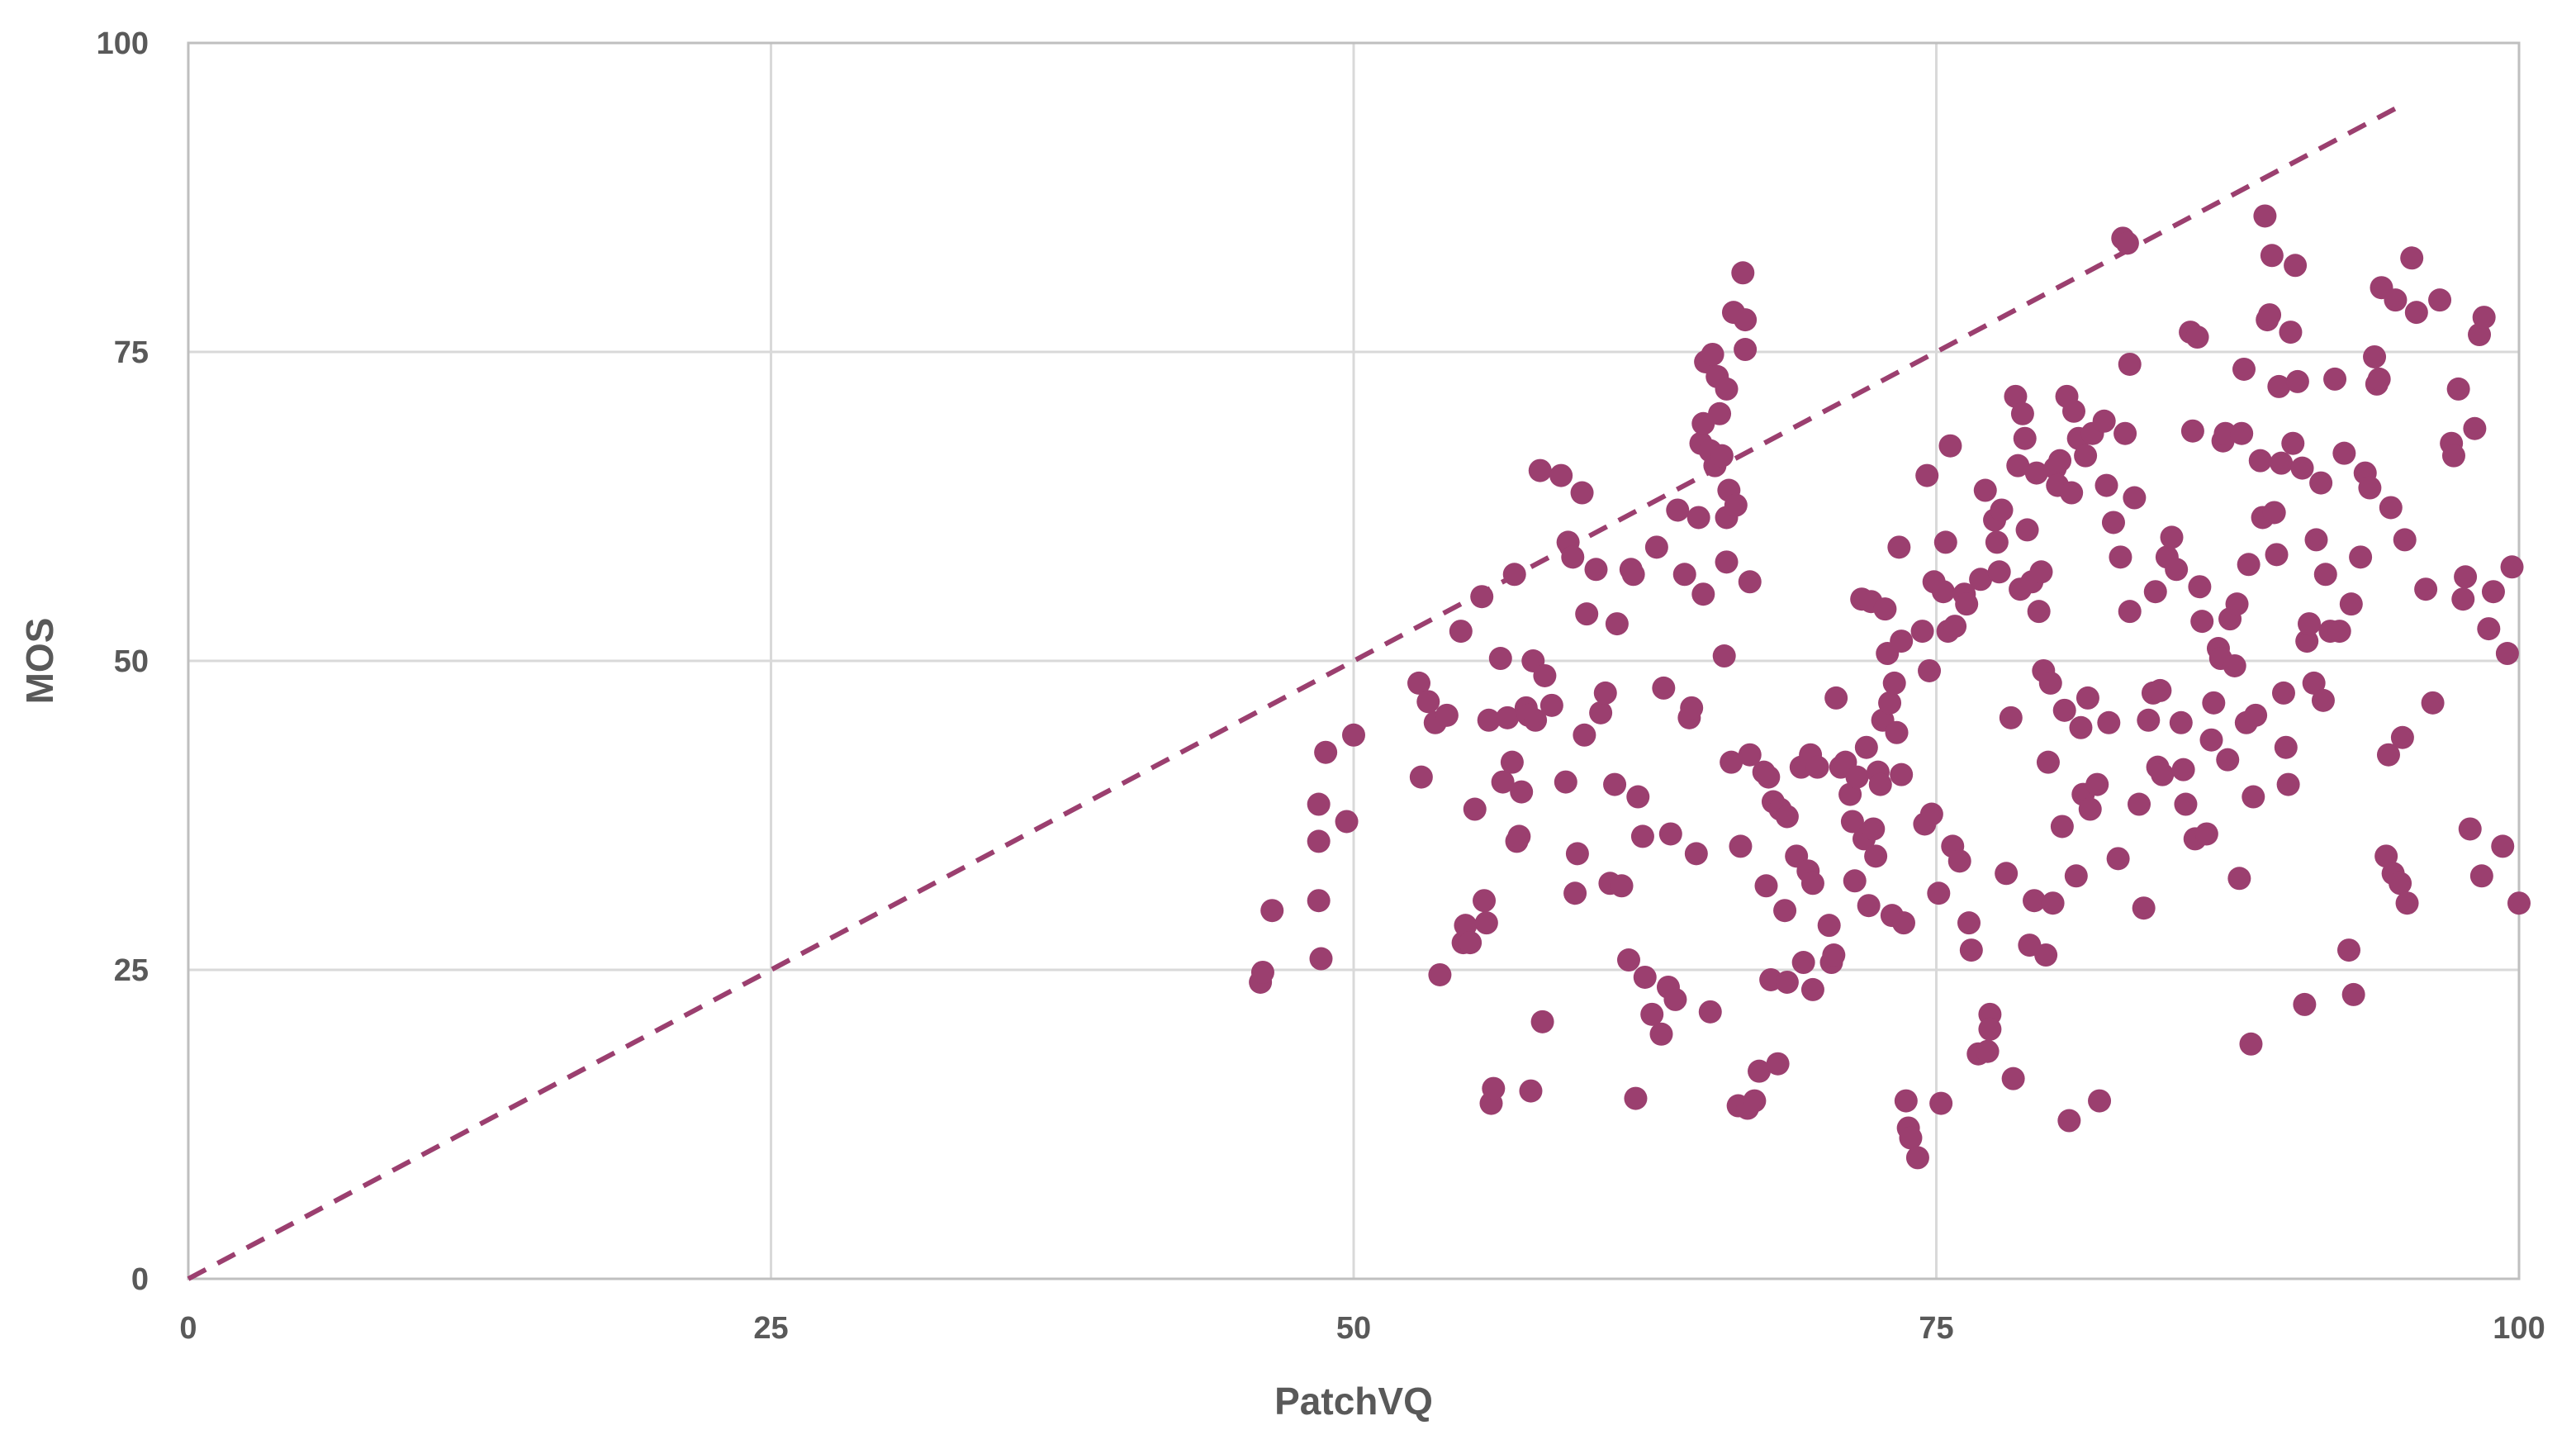 This screenshot has height=1449, width=2576. I want to click on y-tick-label: 75, so click(131, 352).